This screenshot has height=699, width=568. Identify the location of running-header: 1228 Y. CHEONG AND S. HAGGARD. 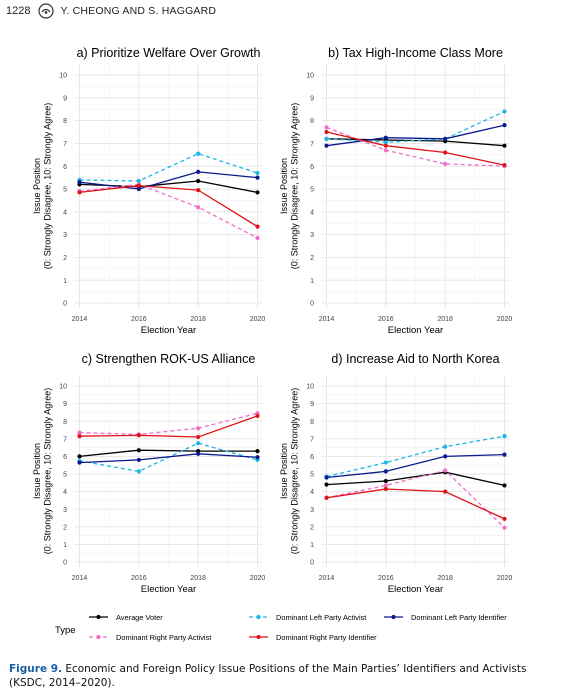
(111, 11).